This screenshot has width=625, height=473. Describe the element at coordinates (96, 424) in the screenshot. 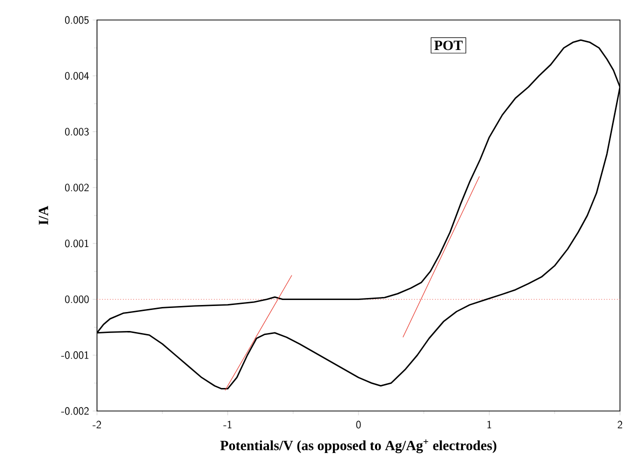

I see `x-tick-label: -2` at that location.